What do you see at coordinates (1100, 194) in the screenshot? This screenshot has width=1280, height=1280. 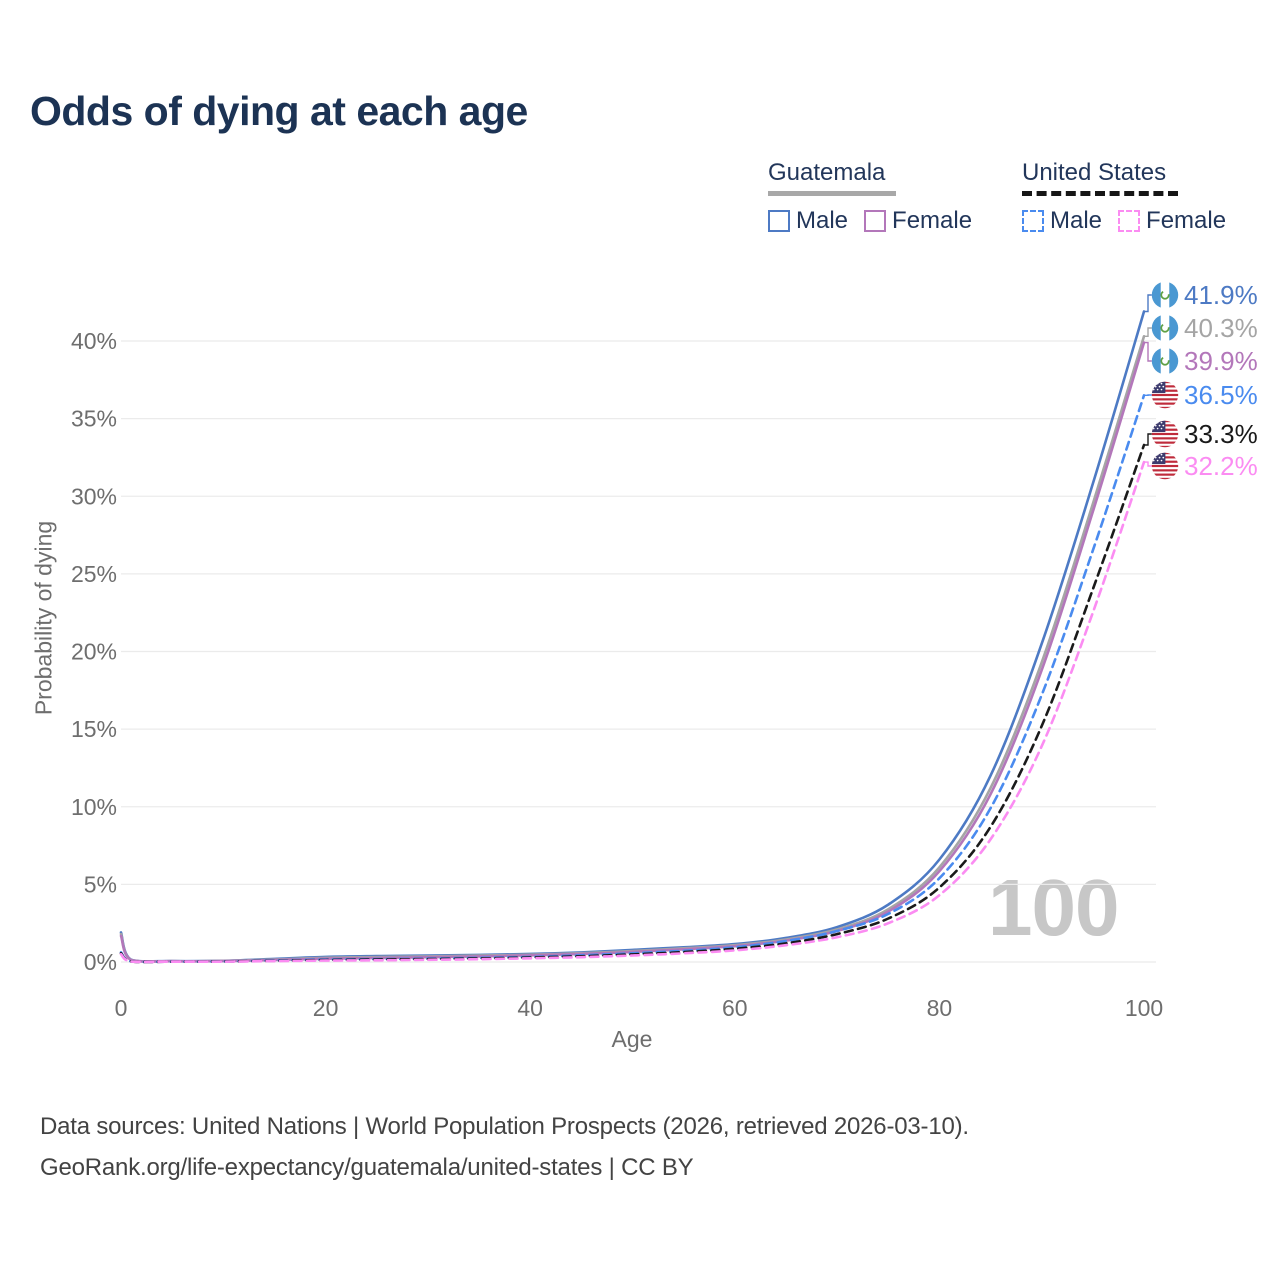 I see `united-states-dashed-line-swatch` at bounding box center [1100, 194].